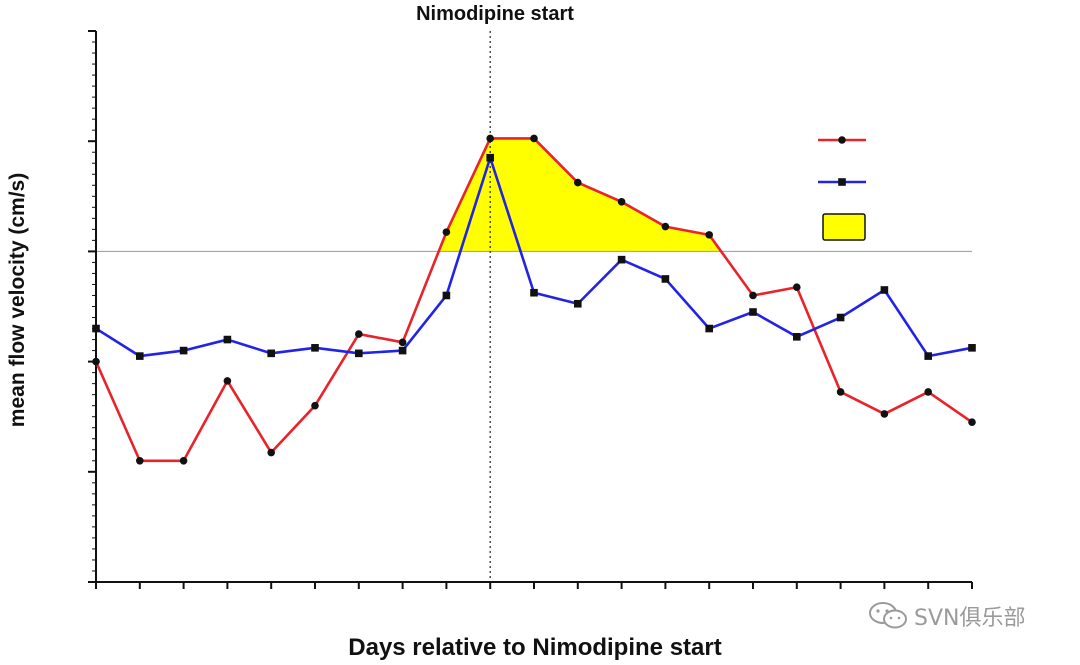 This screenshot has height=665, width=1080. I want to click on y-axis-title: mean flow velocity (cm/s), so click(17, 300).